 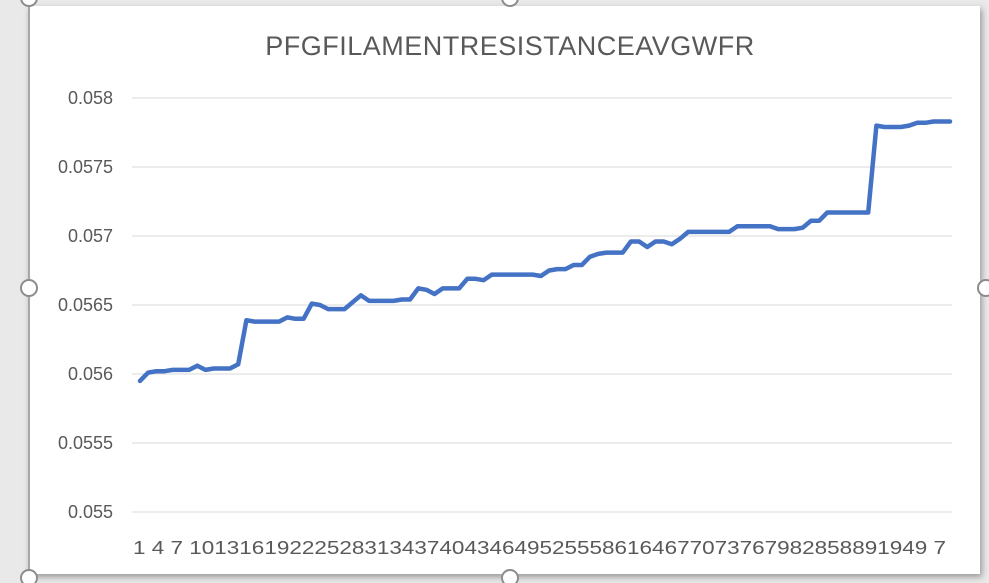 What do you see at coordinates (983, 288) in the screenshot?
I see `resize-handle-middle-right` at bounding box center [983, 288].